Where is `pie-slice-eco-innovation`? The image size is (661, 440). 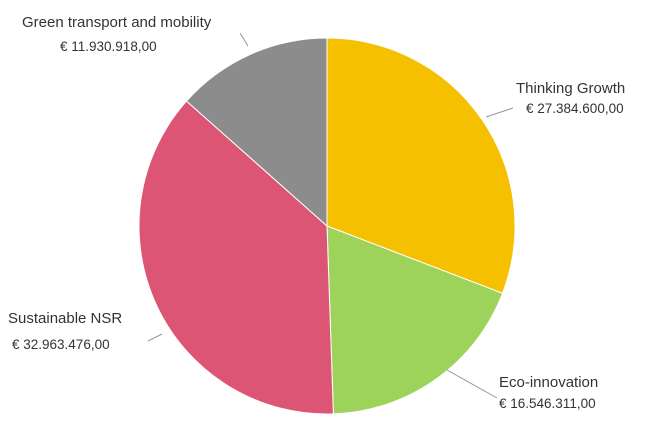
pie-slice-eco-innovation is located at coordinates (415, 320).